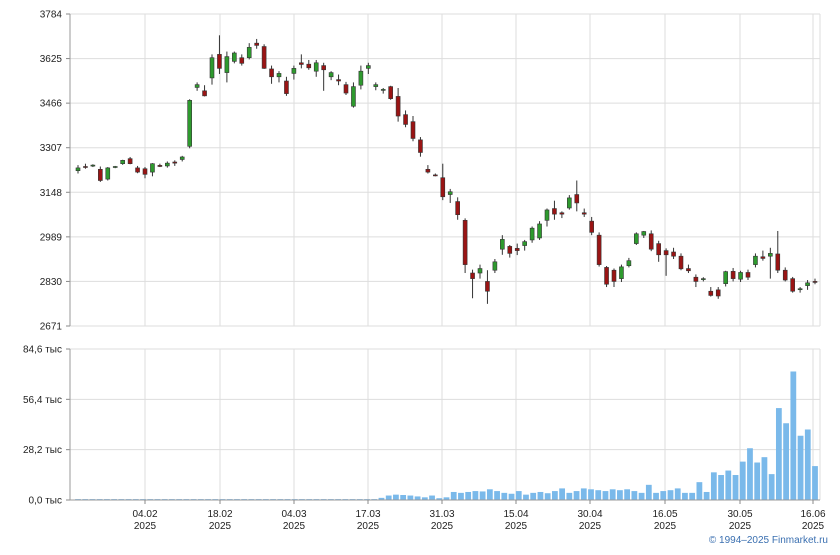  Describe the element at coordinates (812, 514) in the screenshot. I see `x-tick-date: 16.06` at that location.